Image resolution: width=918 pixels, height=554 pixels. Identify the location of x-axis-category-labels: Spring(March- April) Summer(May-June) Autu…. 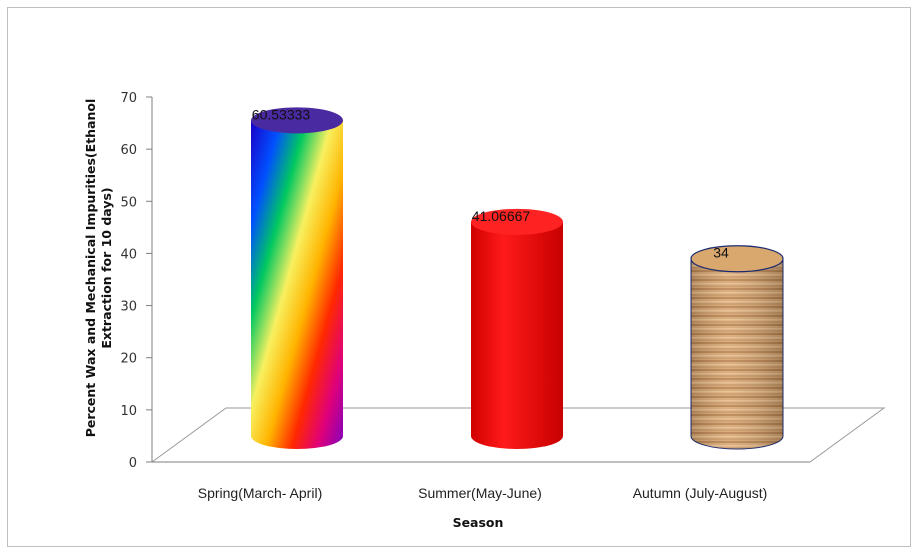
(483, 493).